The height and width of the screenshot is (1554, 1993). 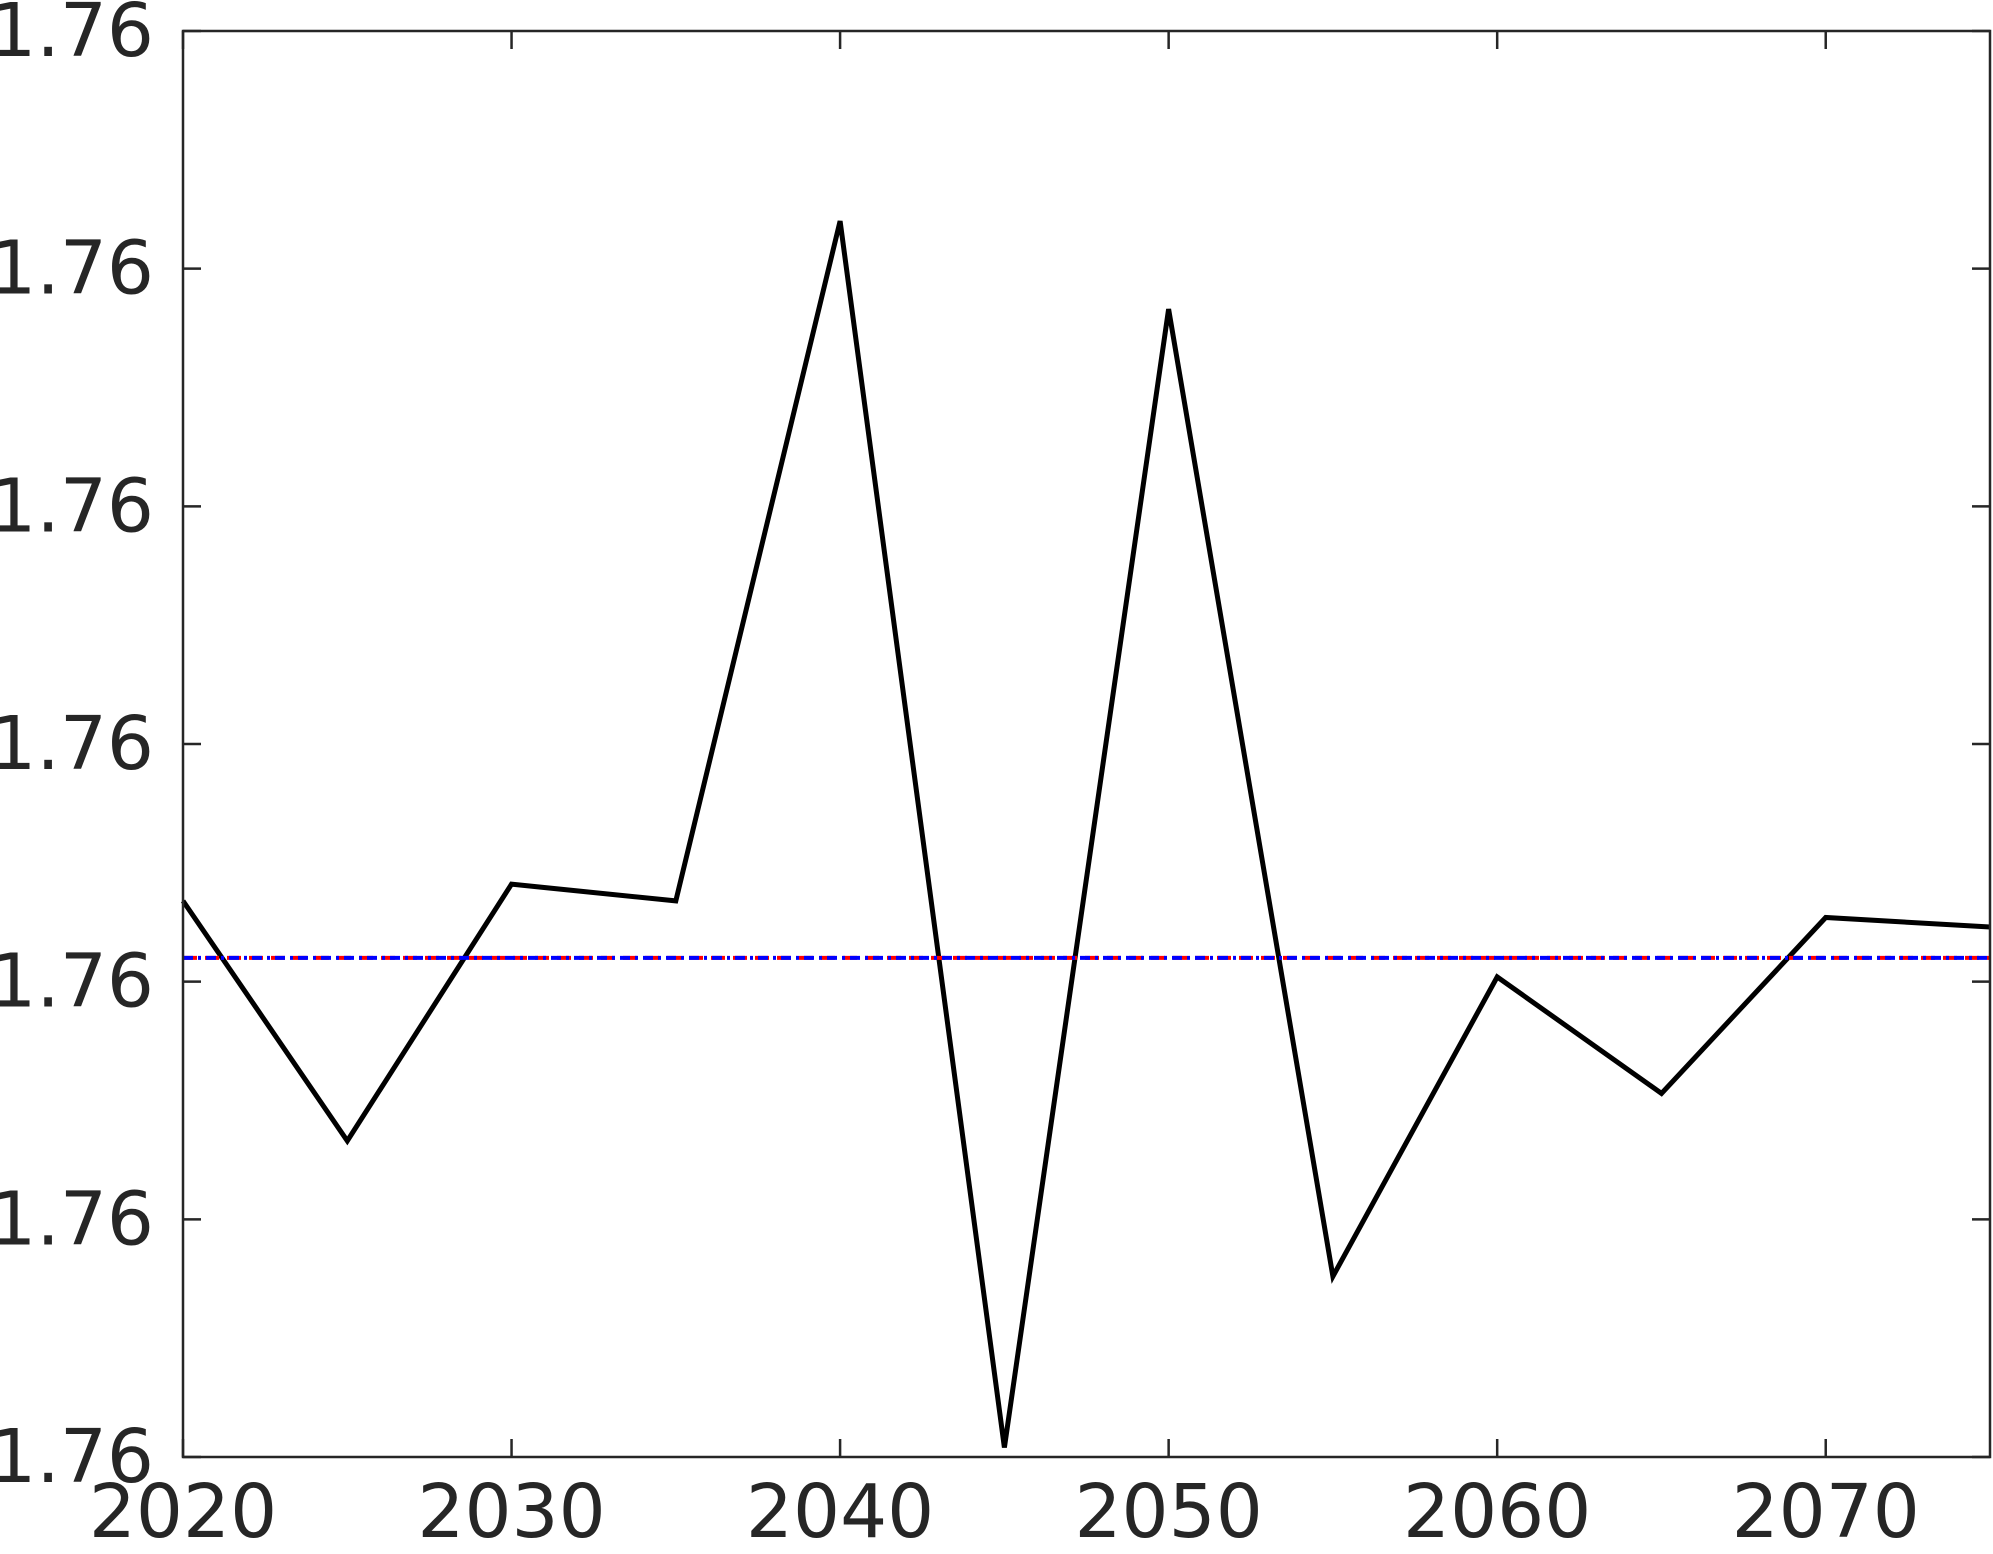 I want to click on x-tick-label: 2020, so click(x=183, y=1511).